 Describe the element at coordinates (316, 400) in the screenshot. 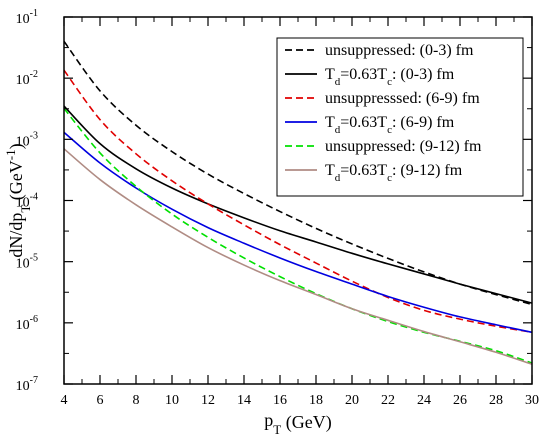

I see `x-tick-label: 18` at that location.